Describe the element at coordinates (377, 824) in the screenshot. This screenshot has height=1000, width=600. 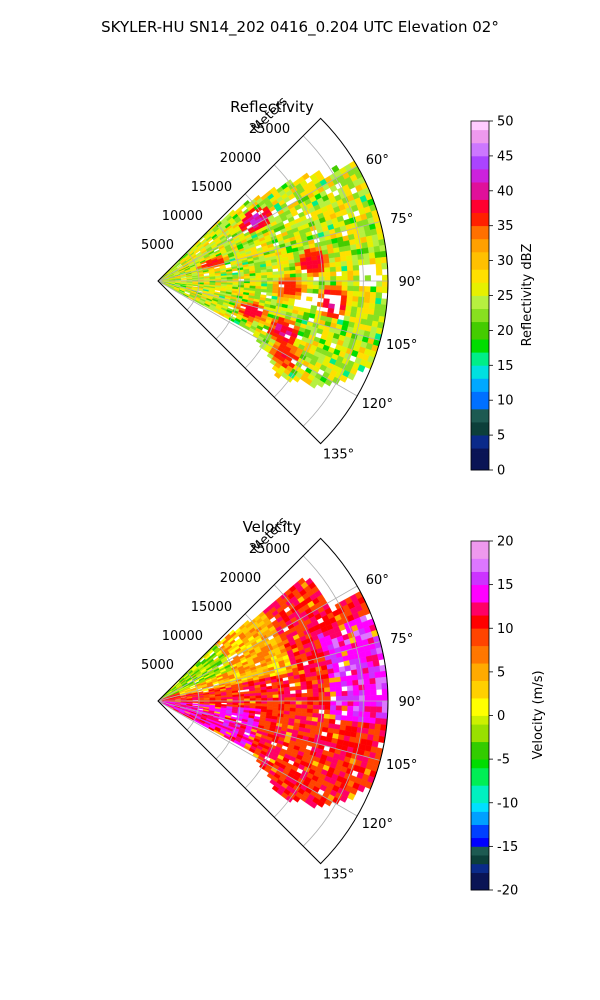
I see `theta-tick-label: 120°` at that location.